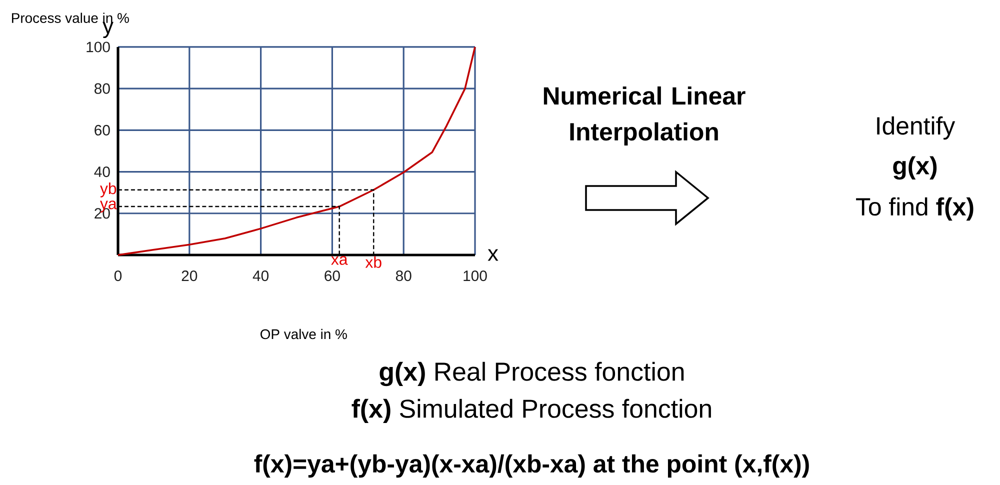  I want to click on y-tick-label: 40, so click(102, 172).